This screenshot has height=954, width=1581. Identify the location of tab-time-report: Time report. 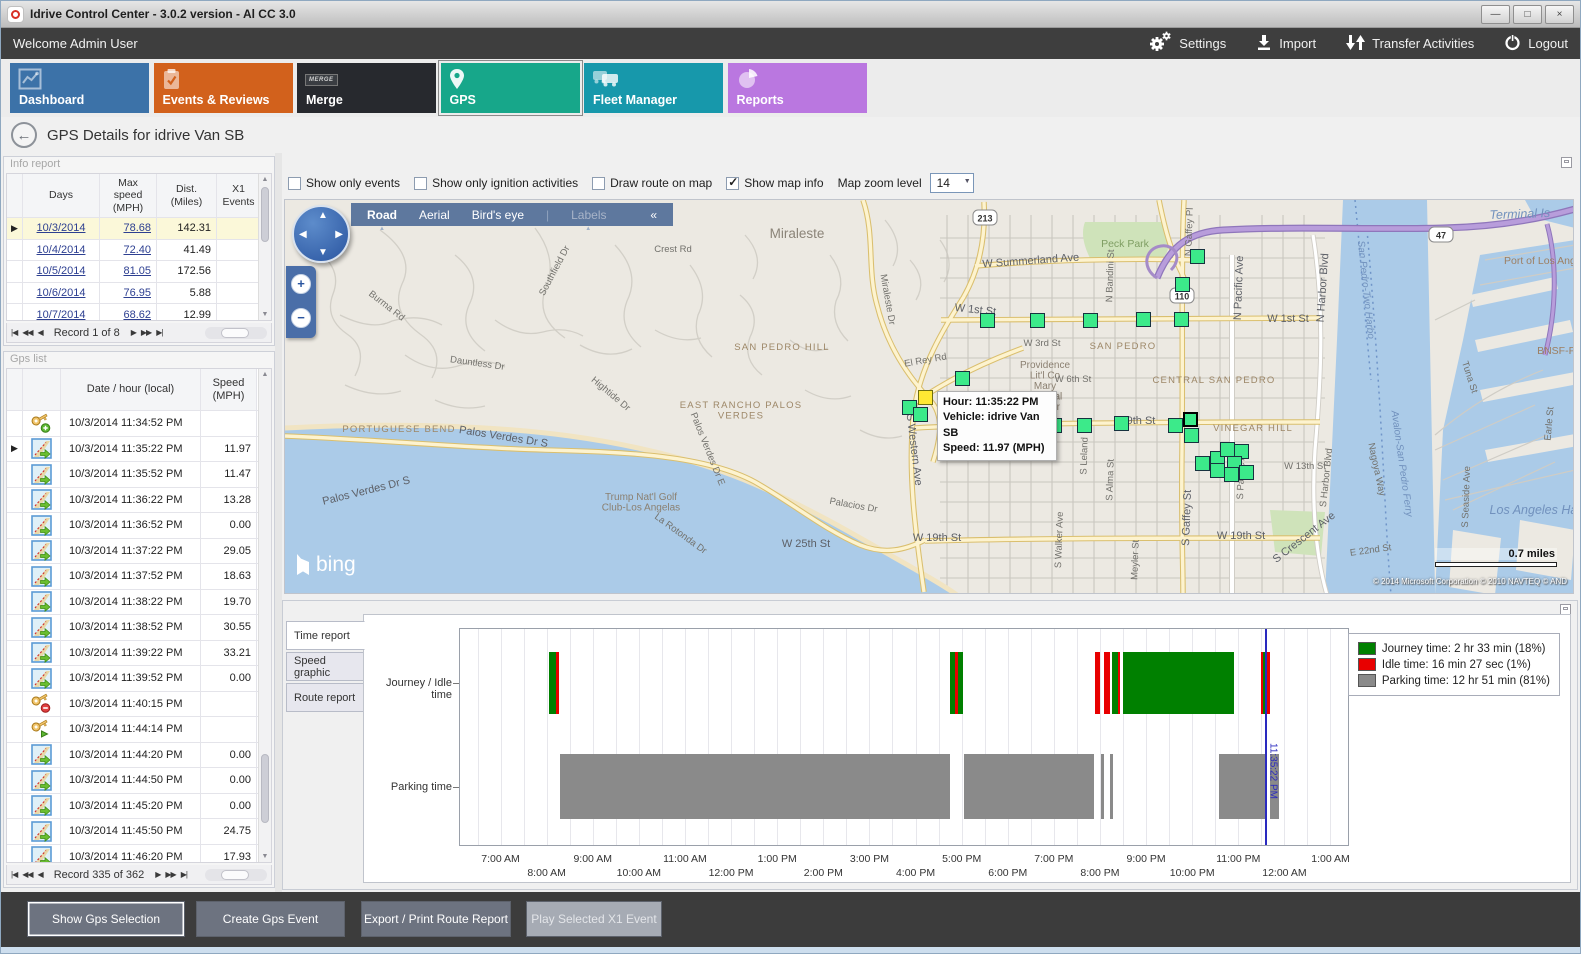
(325, 635).